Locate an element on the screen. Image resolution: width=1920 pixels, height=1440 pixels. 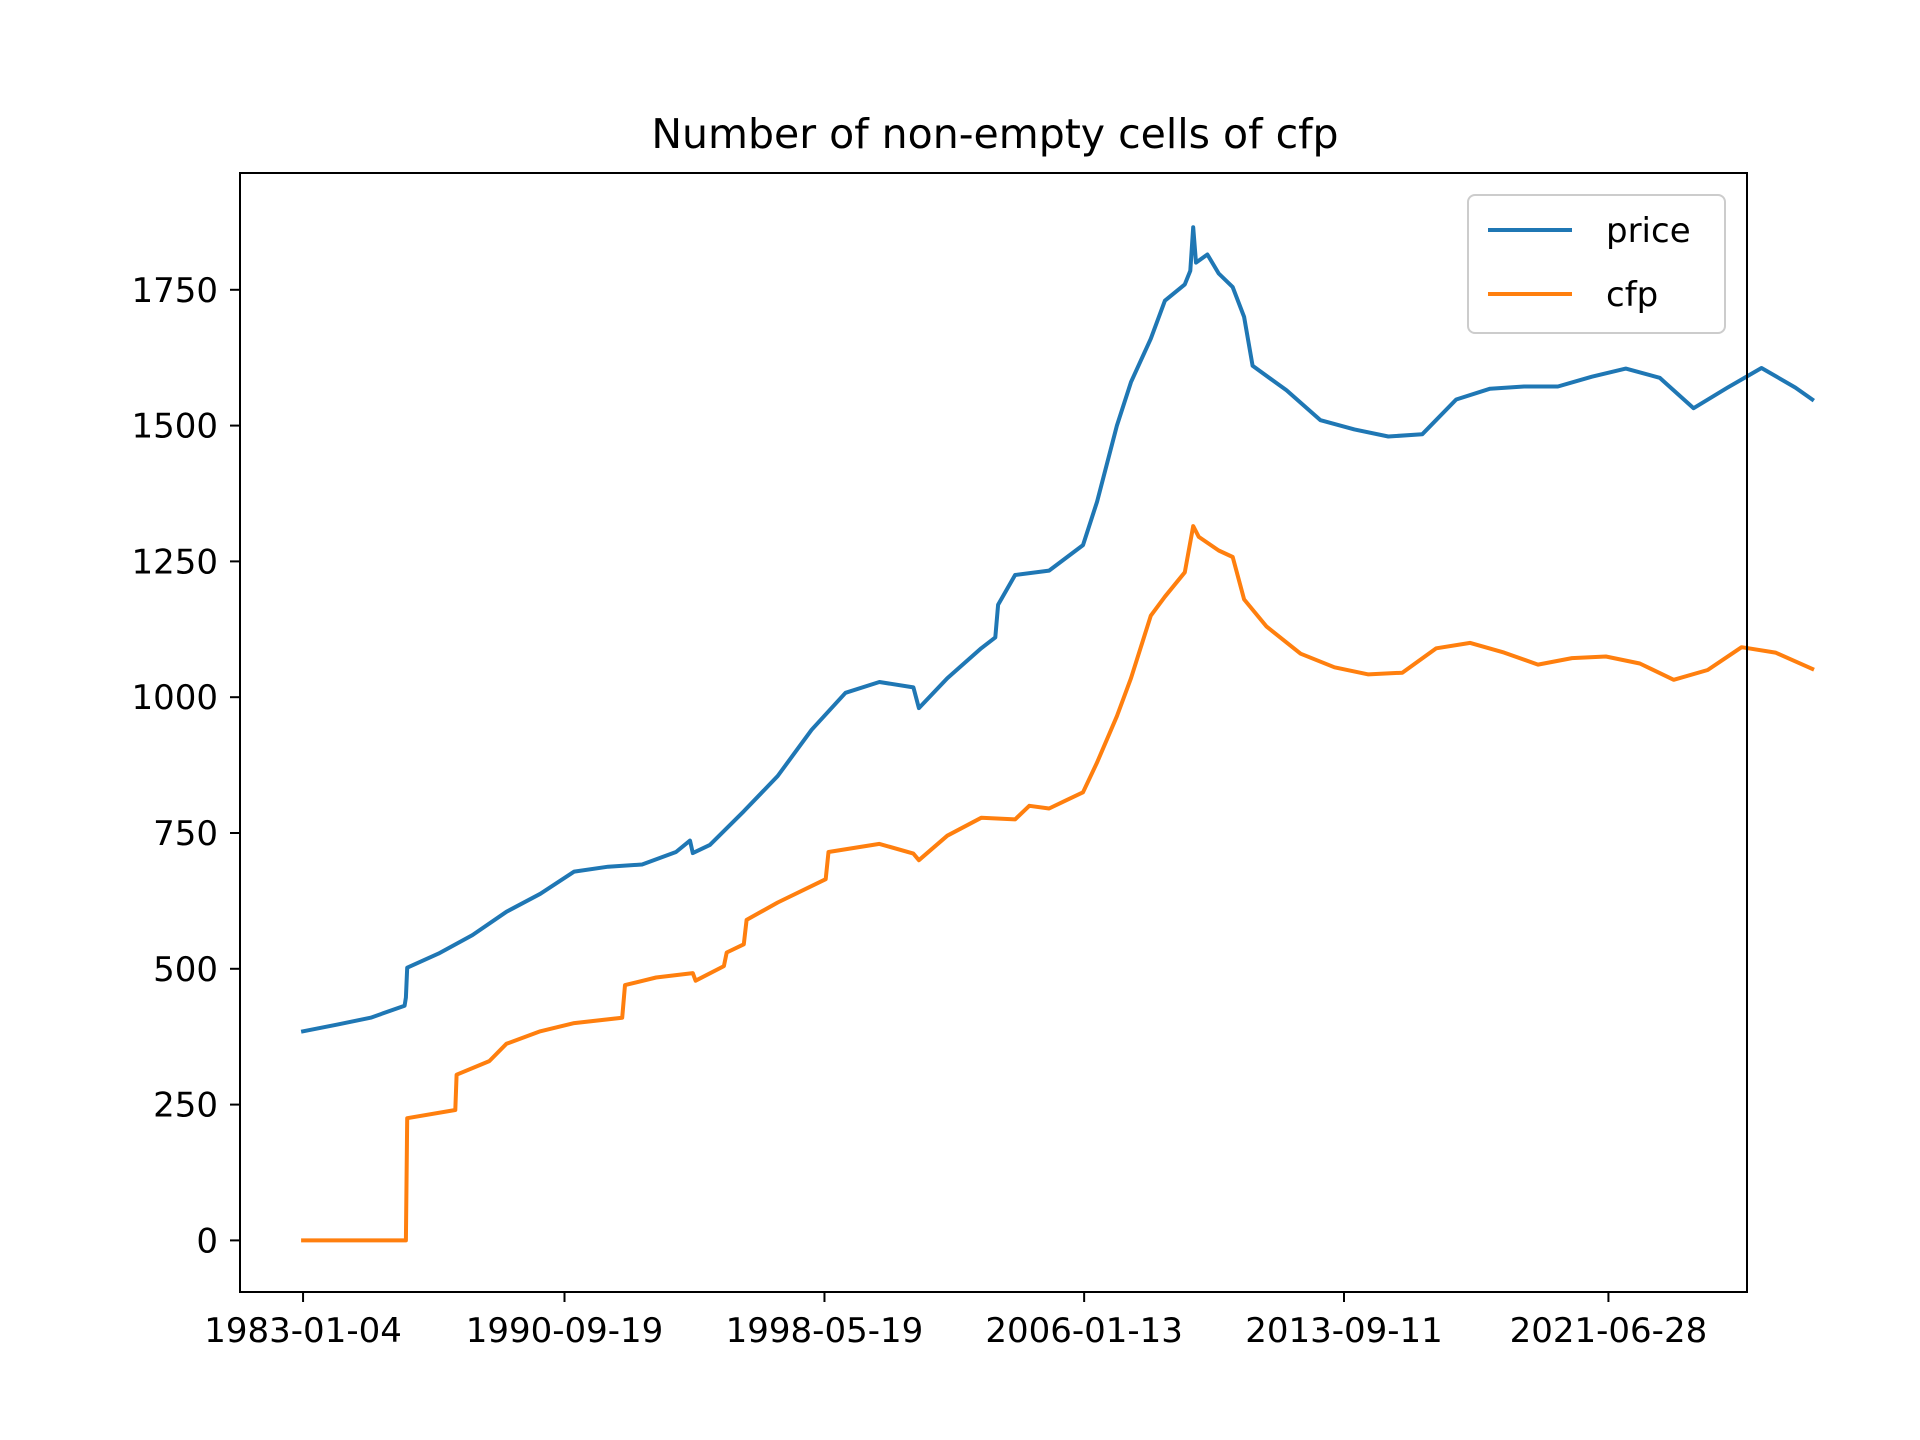
x-tick-label: 2006-01-13 is located at coordinates (1084, 1331).